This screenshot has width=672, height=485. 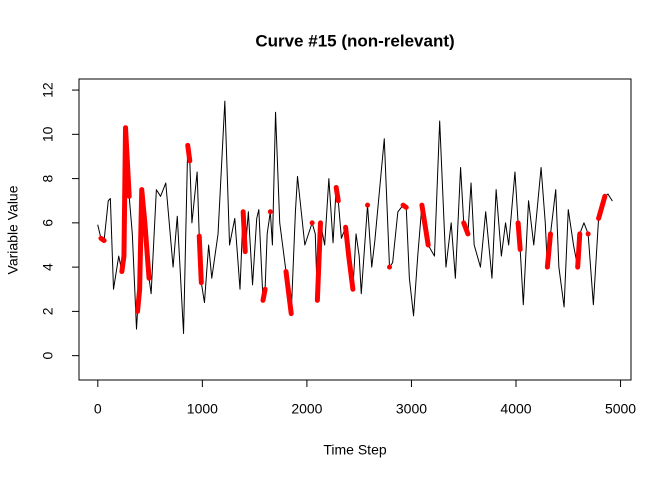 What do you see at coordinates (48, 267) in the screenshot?
I see `y-tick-label: 4` at bounding box center [48, 267].